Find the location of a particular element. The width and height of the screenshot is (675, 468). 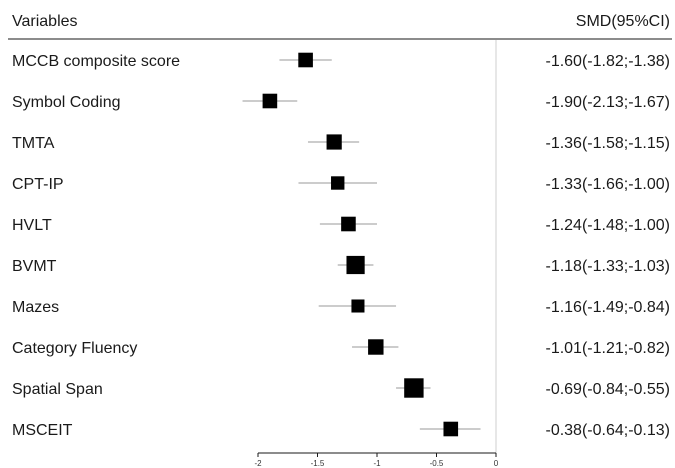

row-label: Spatial Span is located at coordinates (57, 389).